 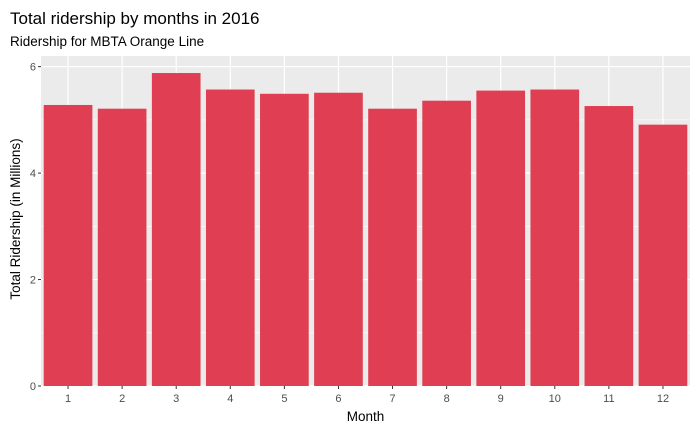 I want to click on x-tick-label: 7, so click(x=392, y=399).